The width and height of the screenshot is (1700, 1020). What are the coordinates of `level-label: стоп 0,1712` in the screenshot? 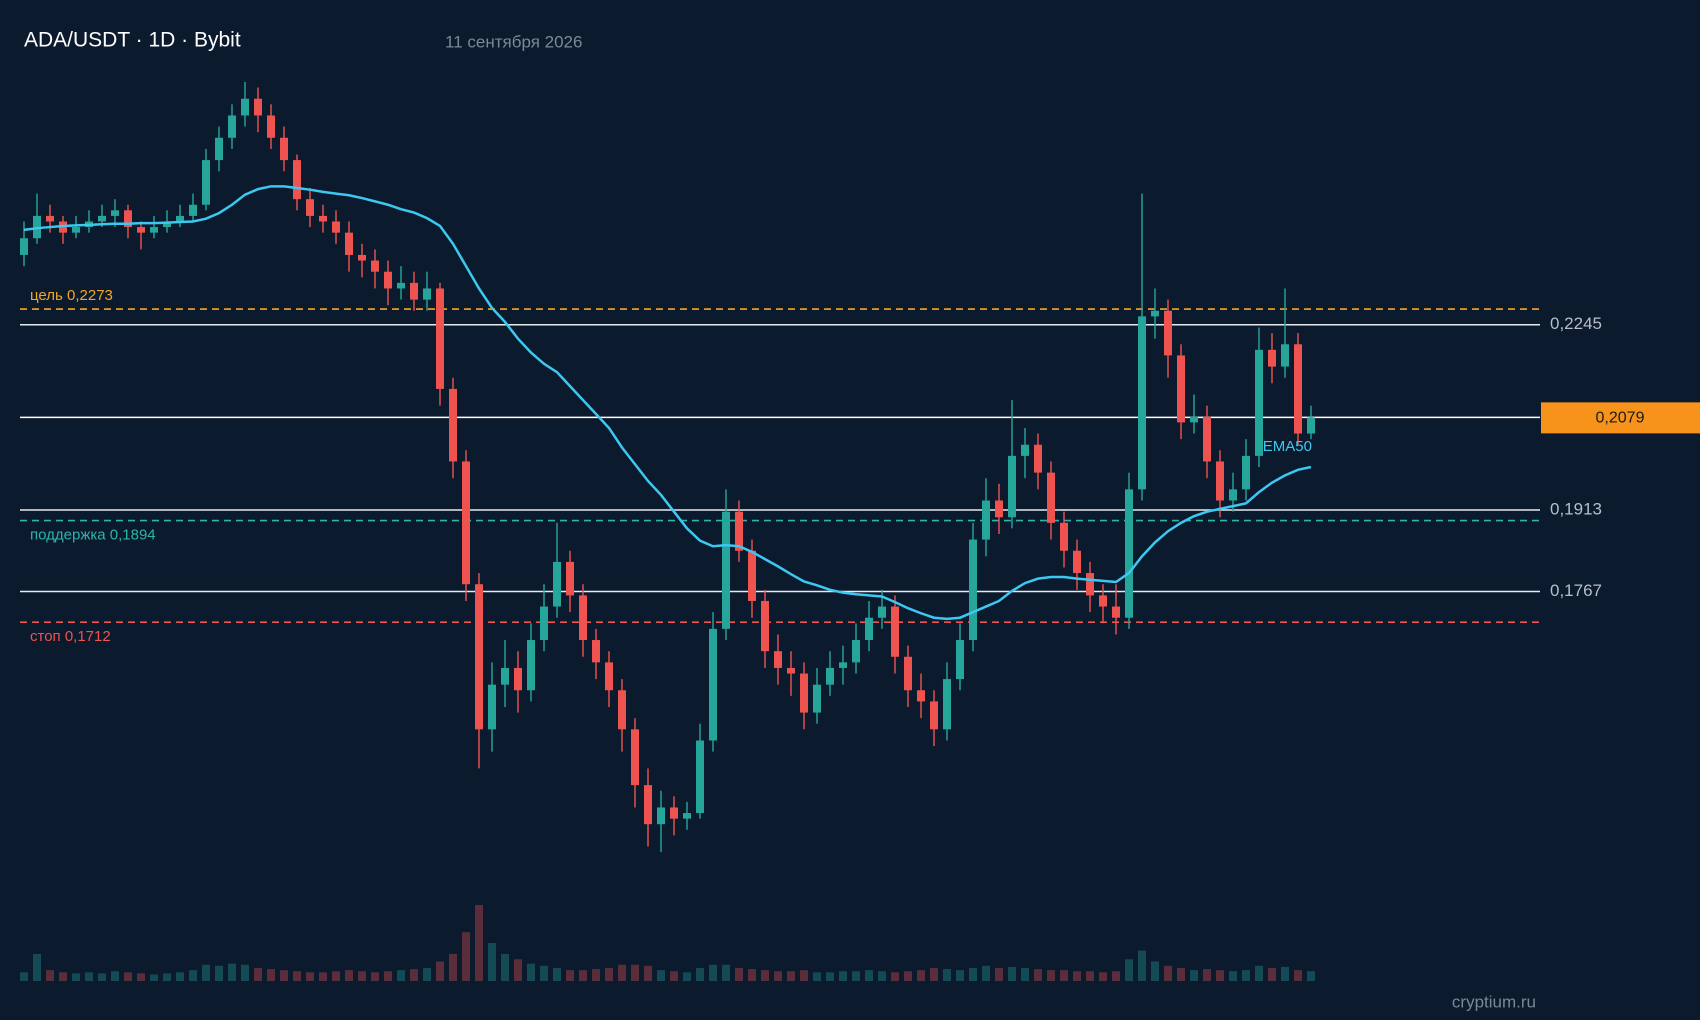 It's located at (70, 636).